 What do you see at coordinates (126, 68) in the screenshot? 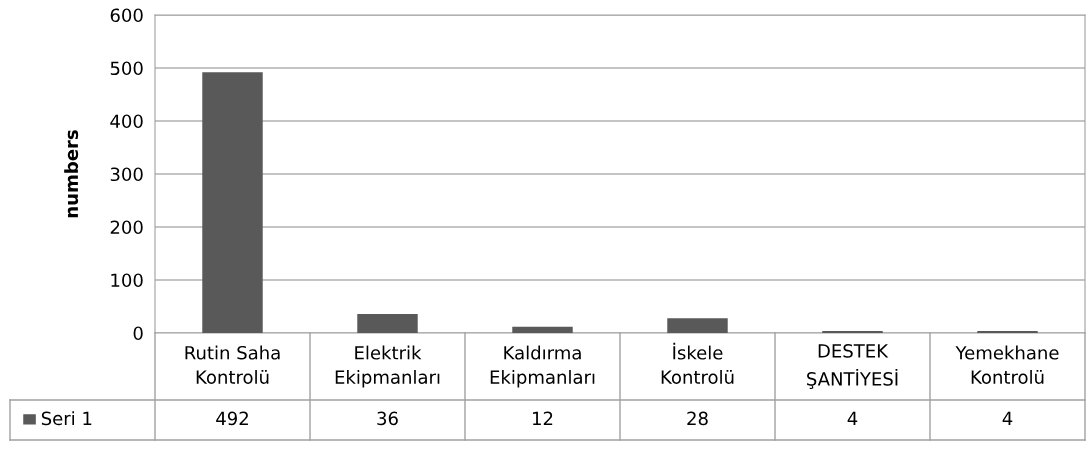
I see `y-tick-label: 500` at bounding box center [126, 68].